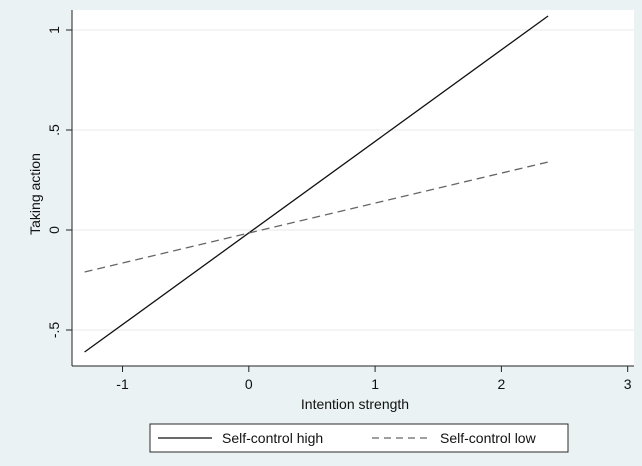 The width and height of the screenshot is (642, 466). What do you see at coordinates (375, 384) in the screenshot?
I see `x-tick-label: 1` at bounding box center [375, 384].